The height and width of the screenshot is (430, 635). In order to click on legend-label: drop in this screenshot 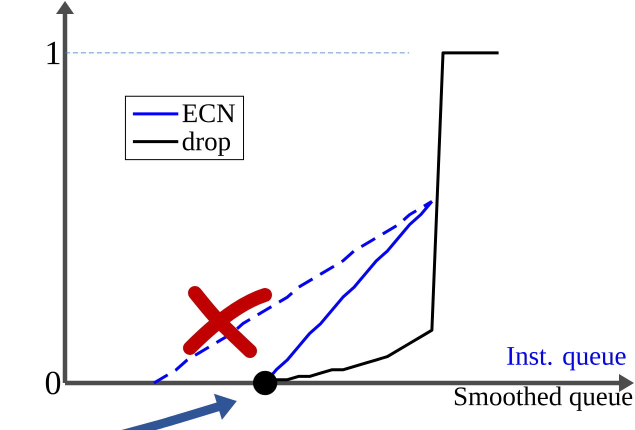, I will do `click(206, 144)`.